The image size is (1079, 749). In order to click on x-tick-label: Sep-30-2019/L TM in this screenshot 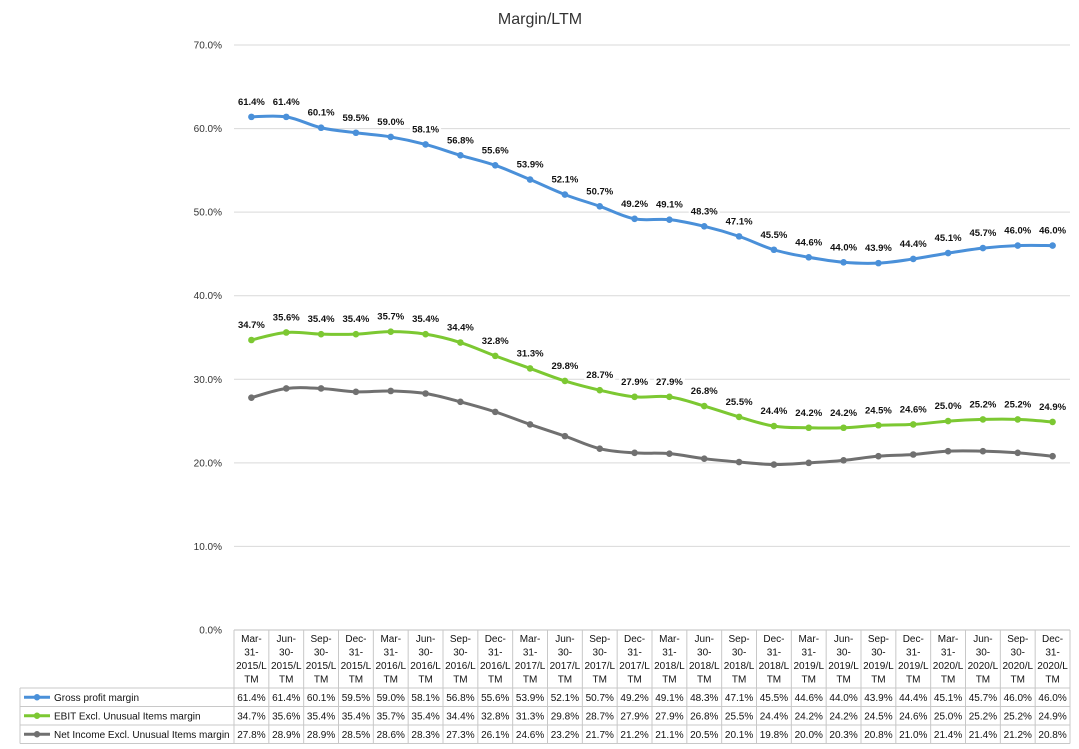, I will do `click(878, 660)`.